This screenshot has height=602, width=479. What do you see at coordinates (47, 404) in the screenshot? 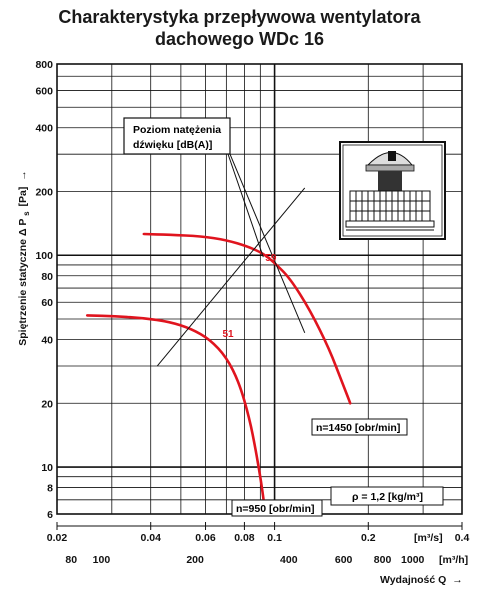
I see `y-tick-label: 20` at bounding box center [47, 404].